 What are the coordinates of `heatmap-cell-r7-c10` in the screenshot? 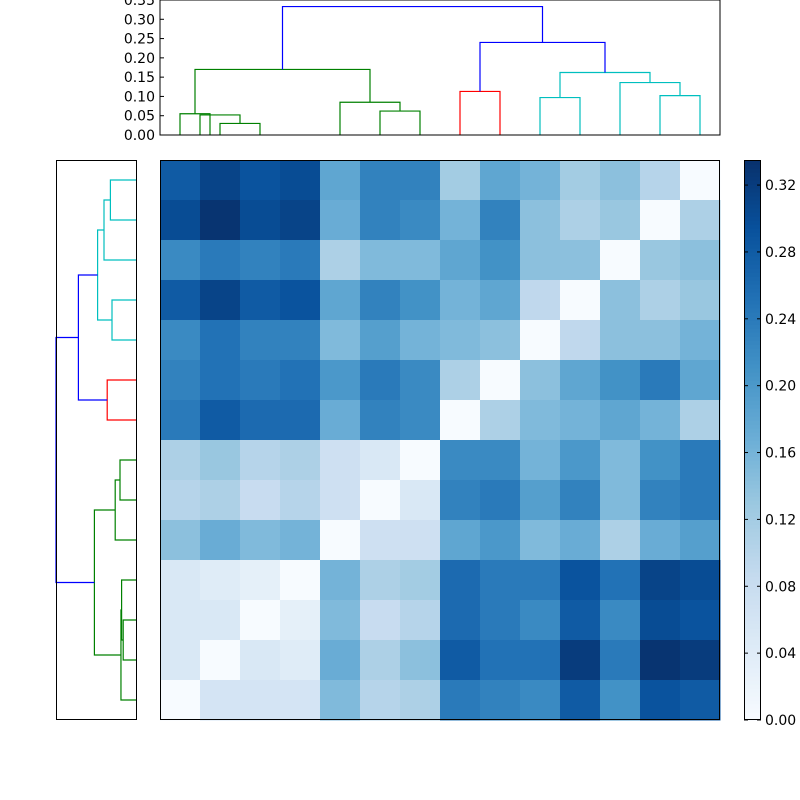 It's located at (580, 460).